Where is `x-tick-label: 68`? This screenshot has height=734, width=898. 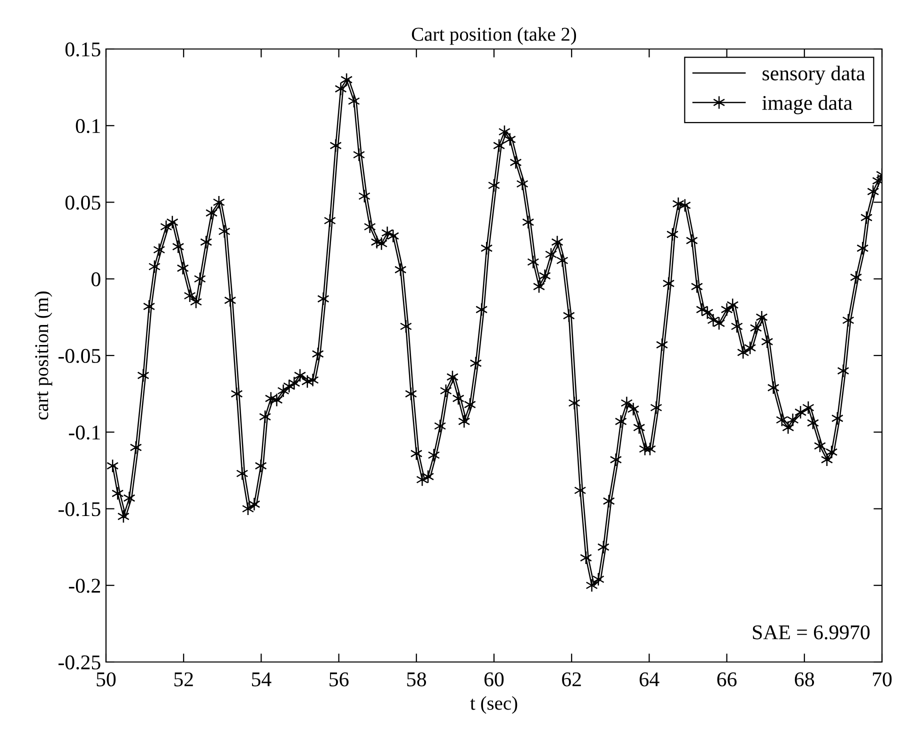 x-tick-label: 68 is located at coordinates (804, 679).